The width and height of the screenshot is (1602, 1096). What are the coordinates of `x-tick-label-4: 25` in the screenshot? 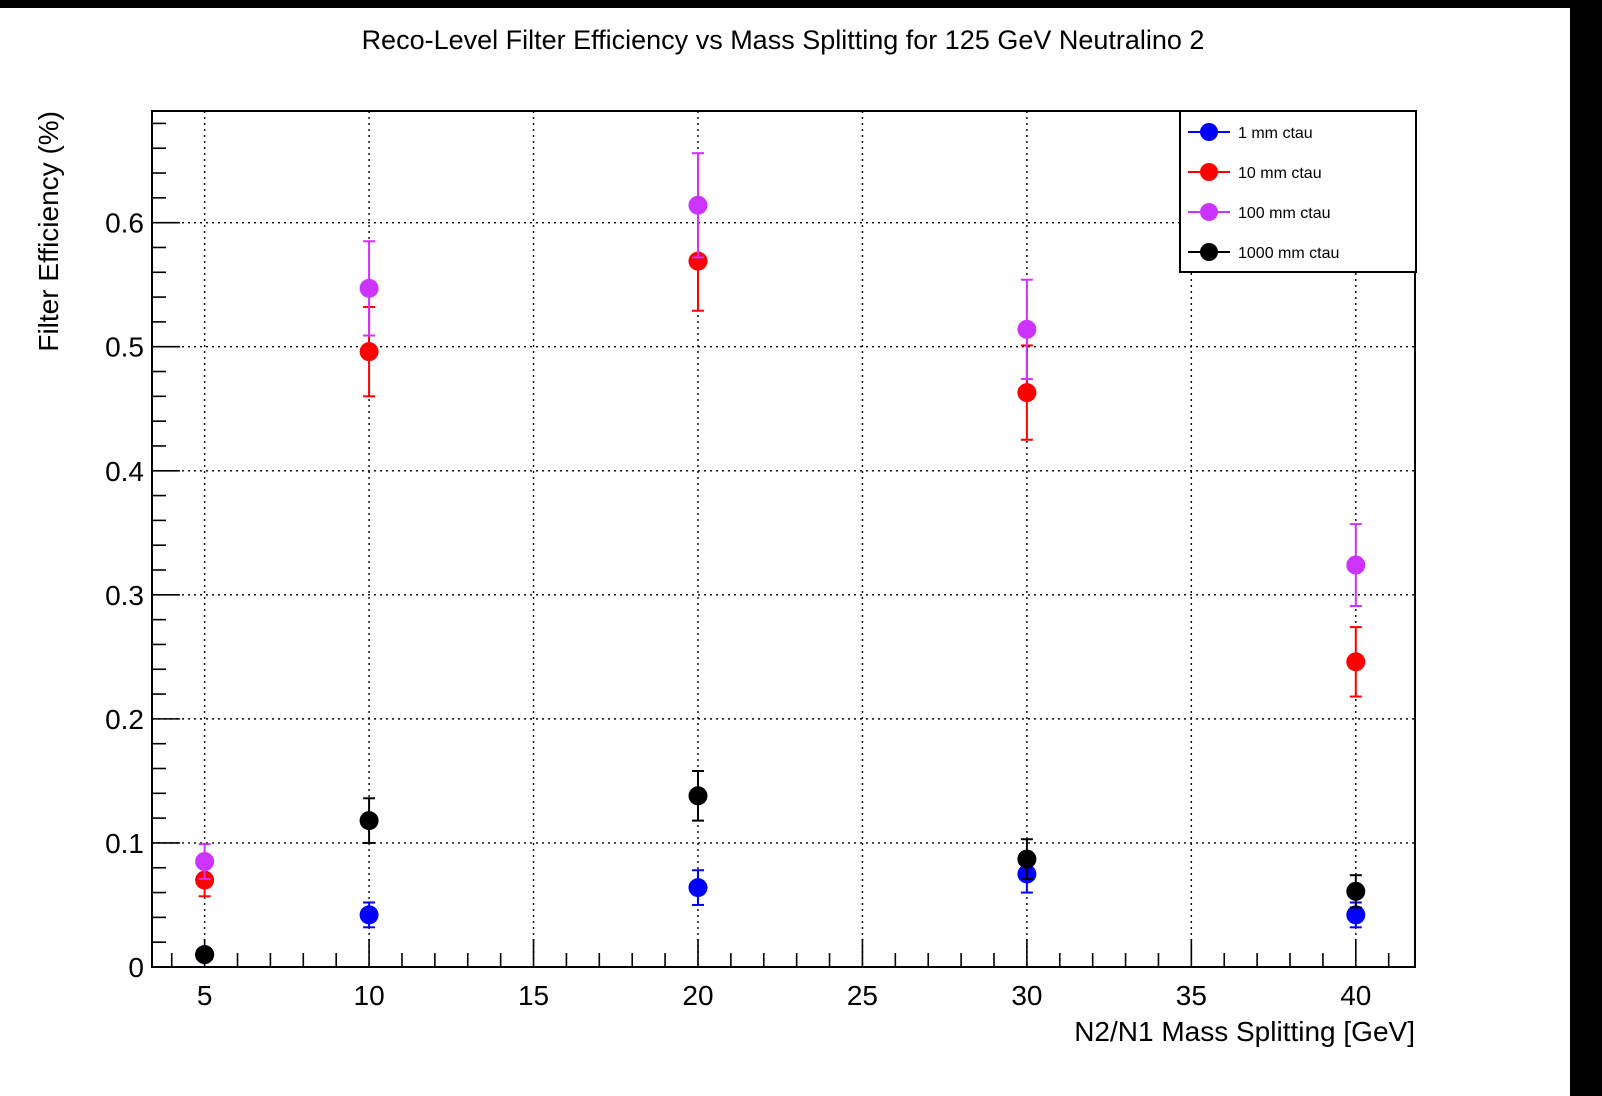 It's located at (862, 995).